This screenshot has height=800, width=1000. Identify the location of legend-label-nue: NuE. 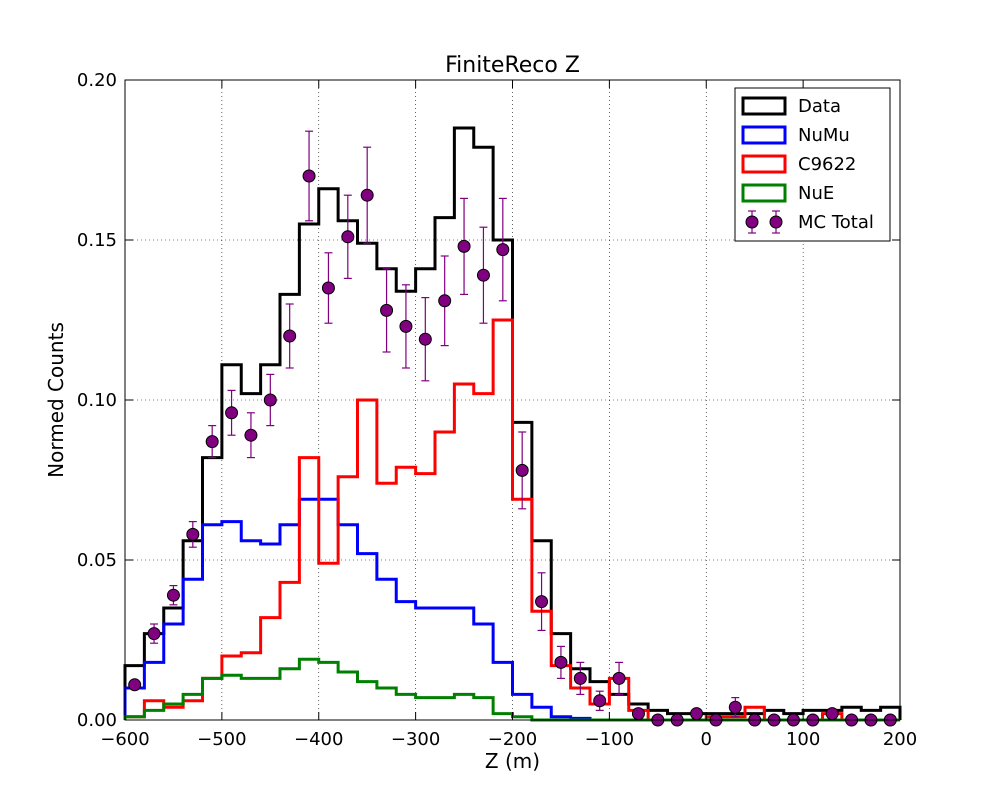
(816, 193).